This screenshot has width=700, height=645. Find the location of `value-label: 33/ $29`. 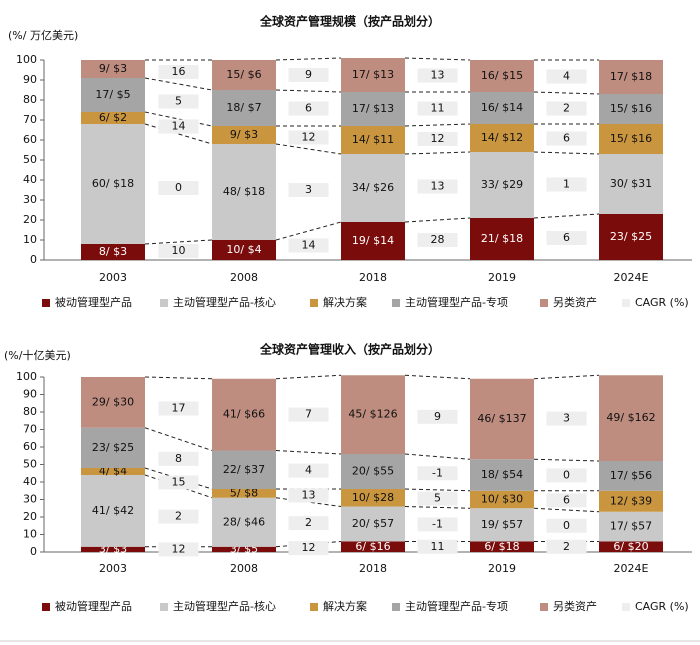

value-label: 33/ $29 is located at coordinates (502, 184).